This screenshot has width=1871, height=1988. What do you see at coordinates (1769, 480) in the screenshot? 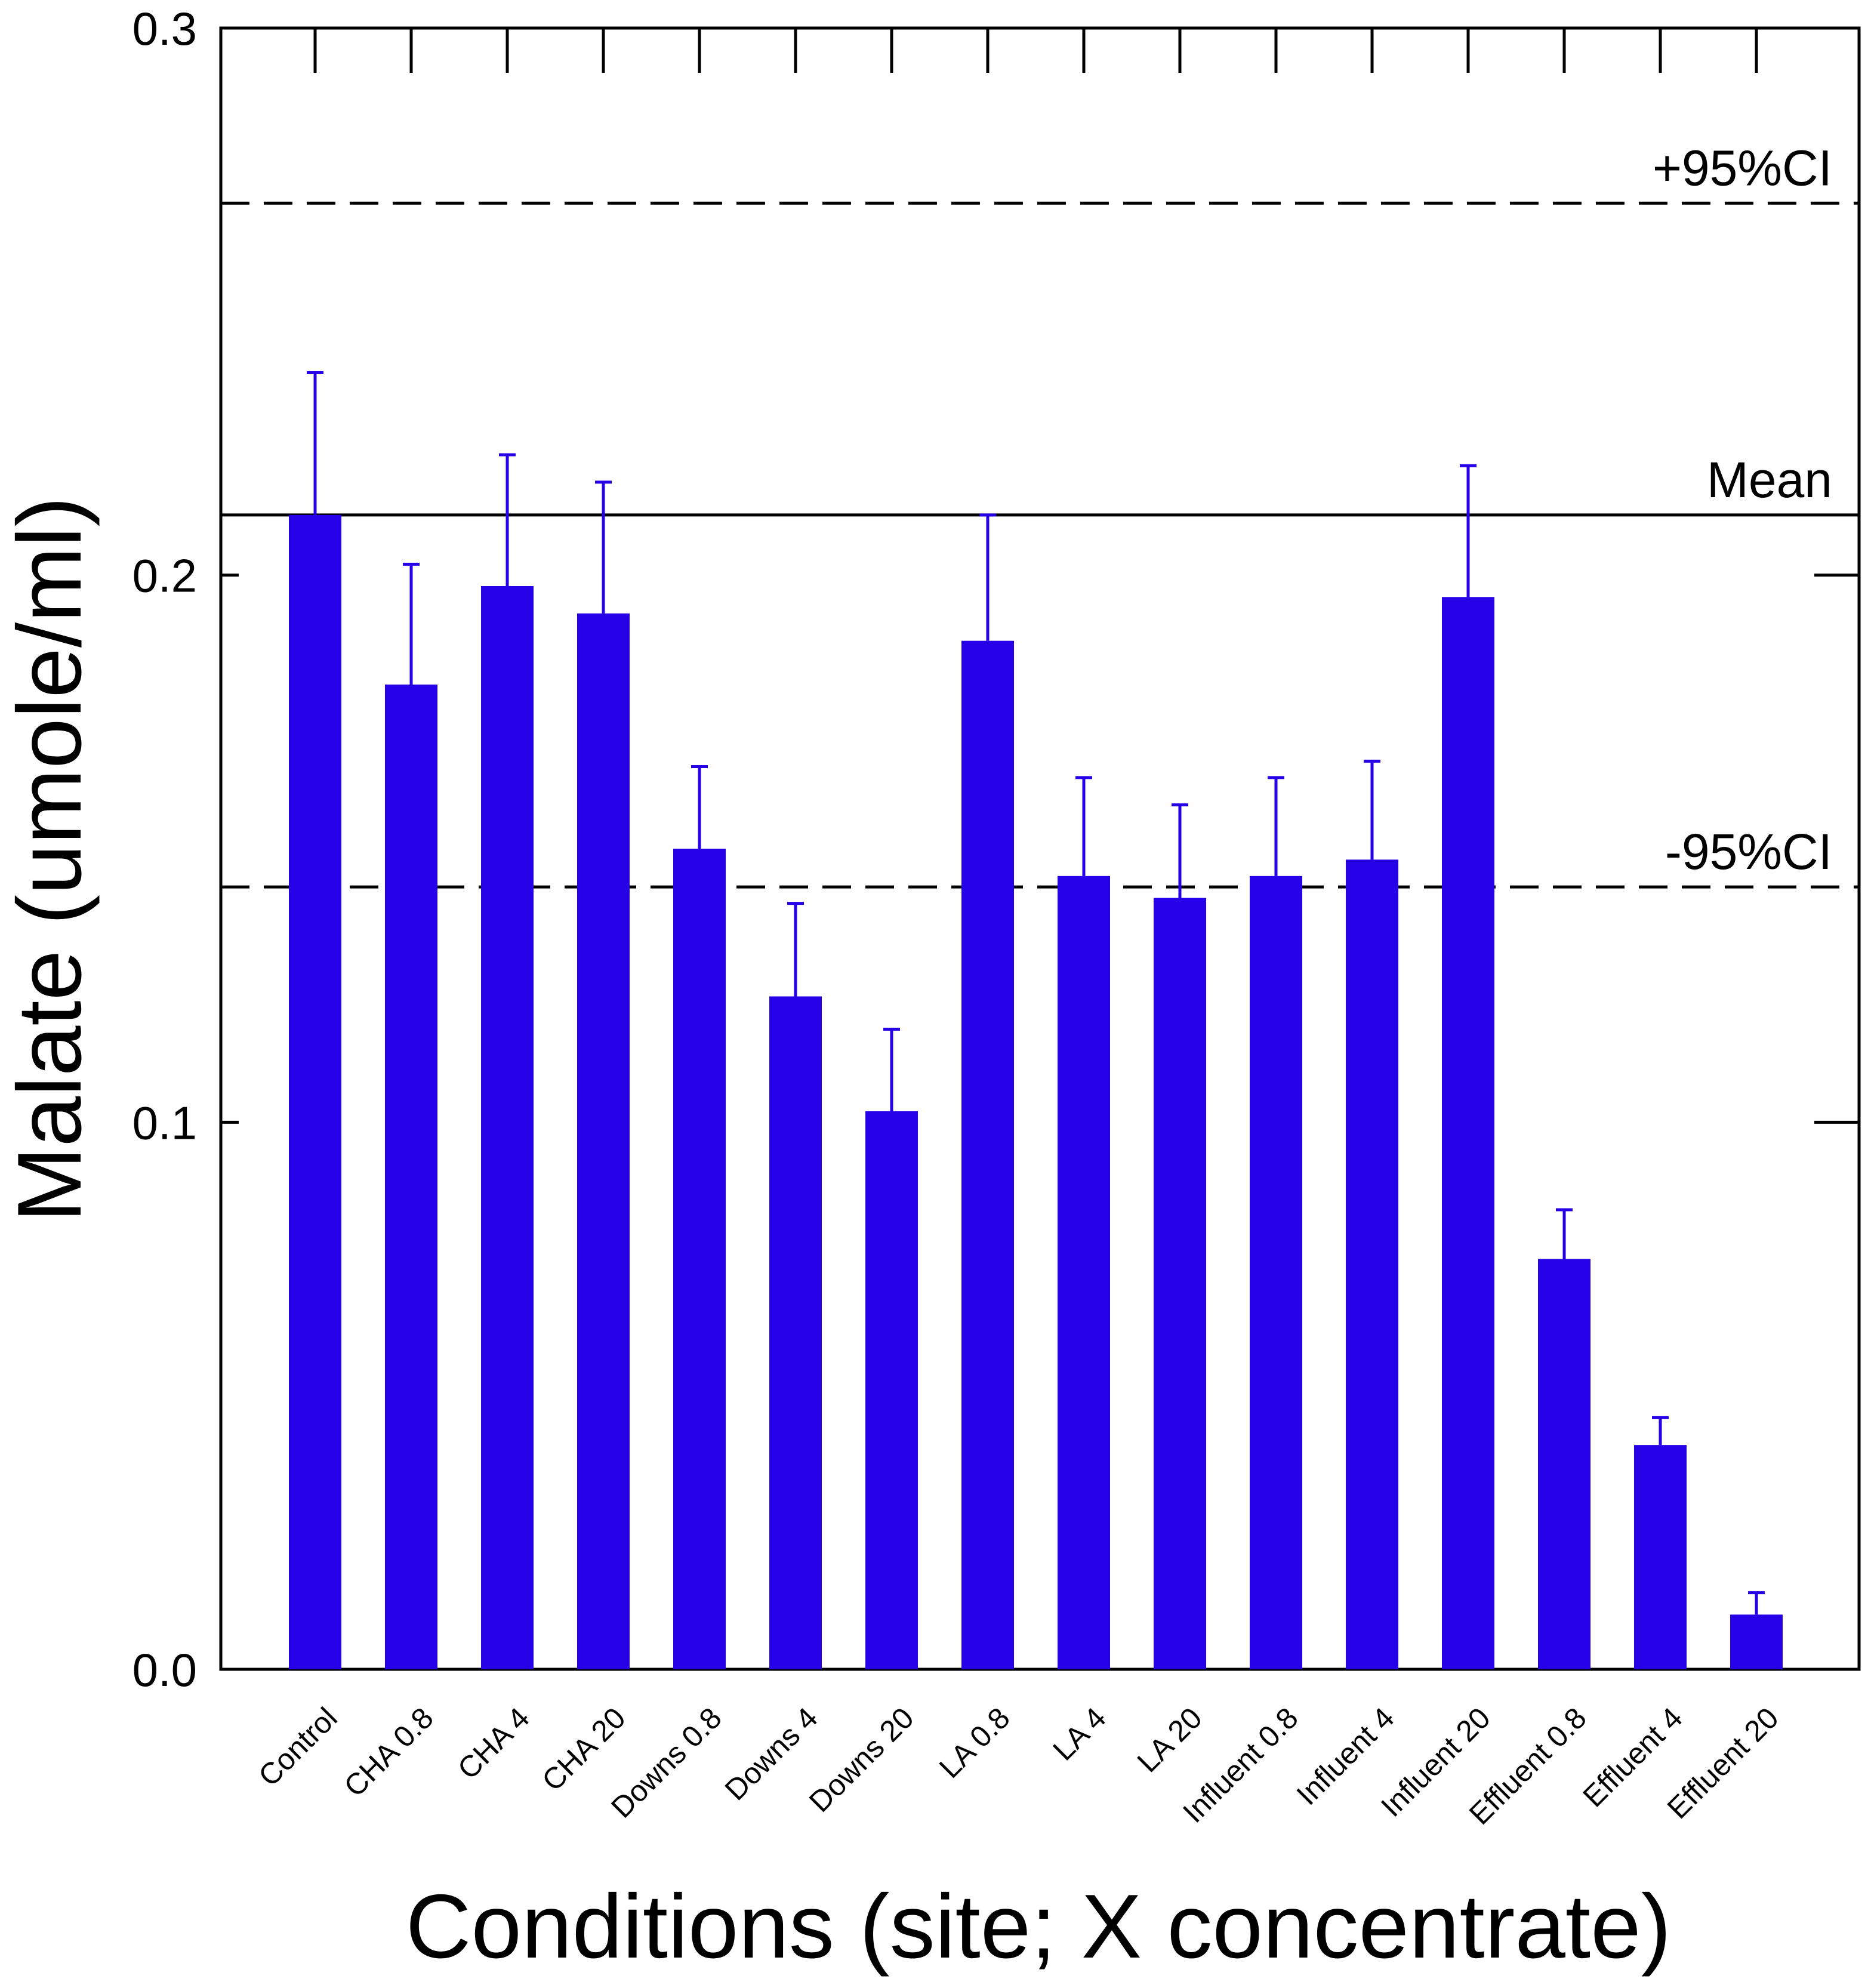
I see `reference-line-label: Mean` at bounding box center [1769, 480].